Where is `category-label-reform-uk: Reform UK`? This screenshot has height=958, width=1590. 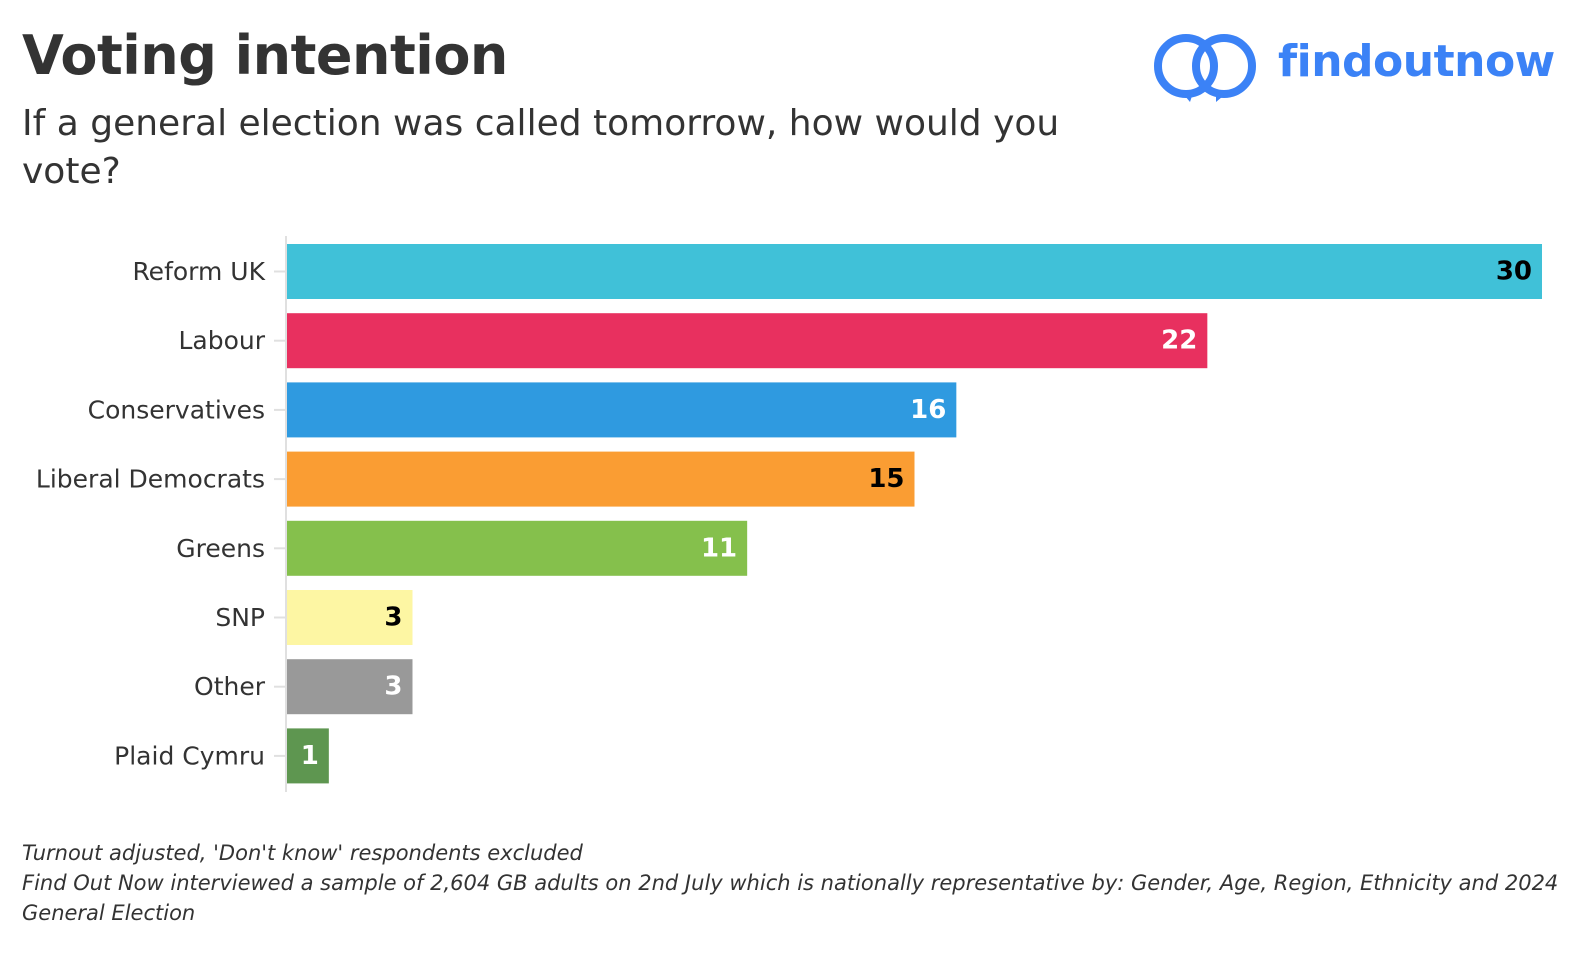
category-label-reform-uk: Reform UK is located at coordinates (198, 271).